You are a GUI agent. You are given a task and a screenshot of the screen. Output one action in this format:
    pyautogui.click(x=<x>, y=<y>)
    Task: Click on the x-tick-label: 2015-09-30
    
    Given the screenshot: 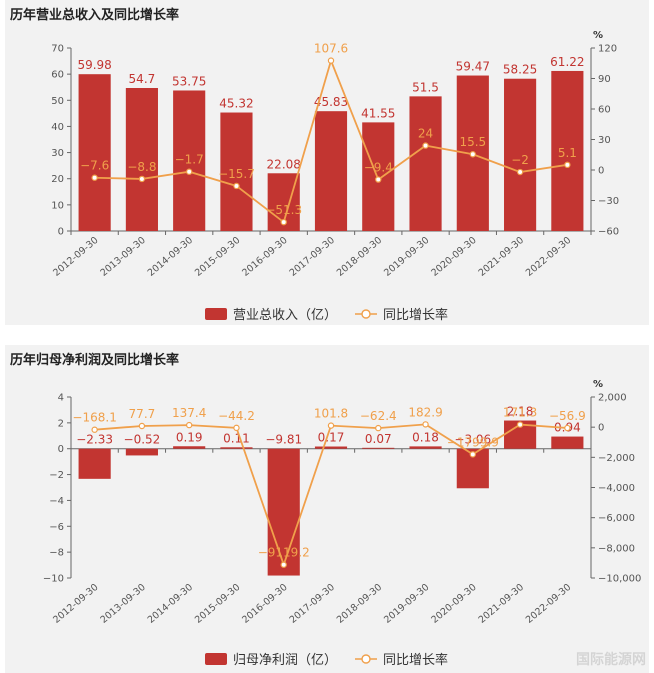 What is the action you would take?
    pyautogui.click(x=217, y=604)
    